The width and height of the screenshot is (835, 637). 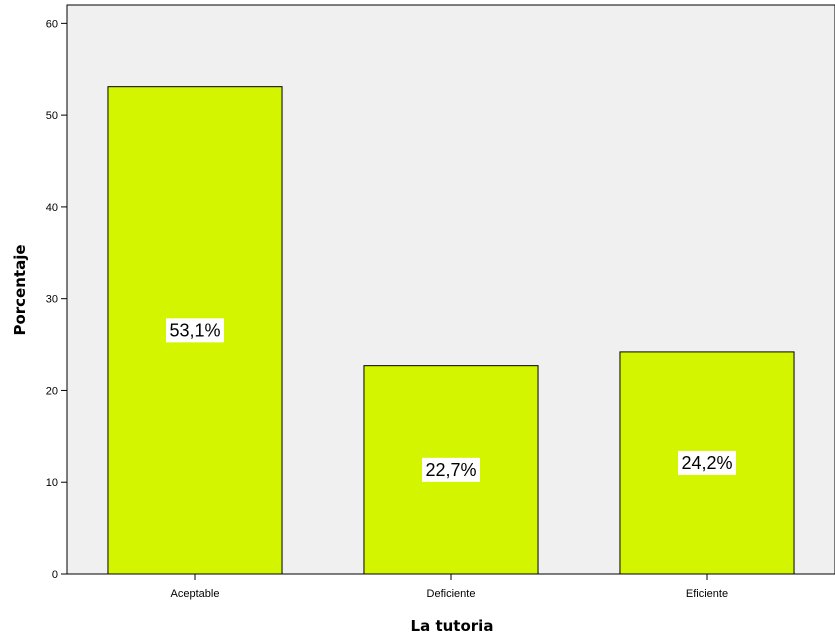 I want to click on y-tick-label: 10, so click(x=52, y=483).